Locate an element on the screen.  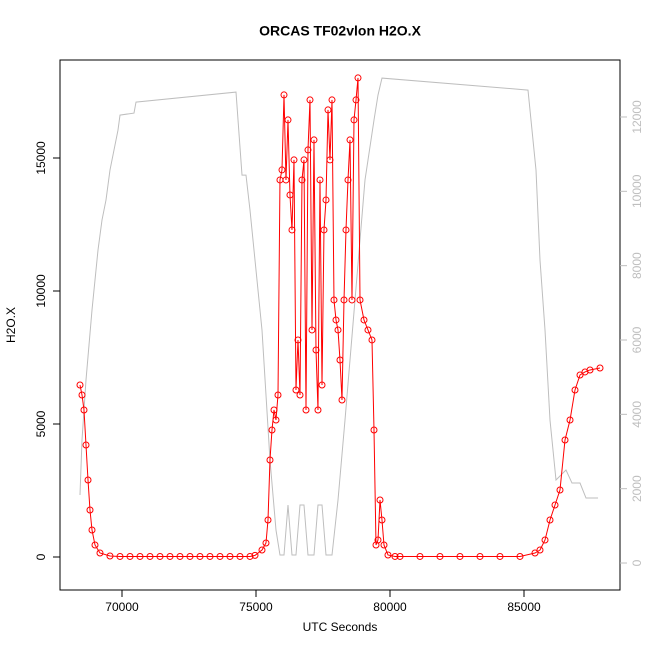
x-tick-label: 80000 is located at coordinates (390, 607).